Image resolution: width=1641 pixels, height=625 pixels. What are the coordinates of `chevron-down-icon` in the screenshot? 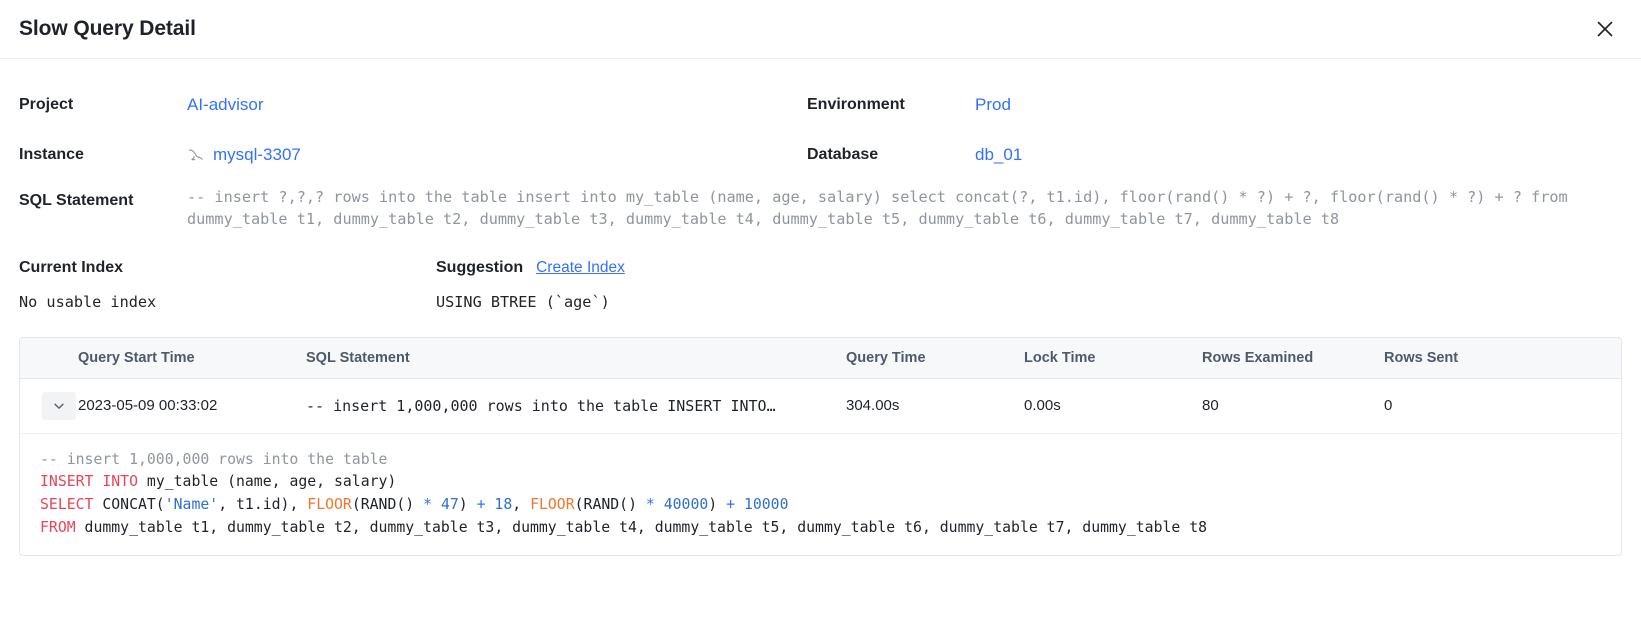 It's located at (59, 405).